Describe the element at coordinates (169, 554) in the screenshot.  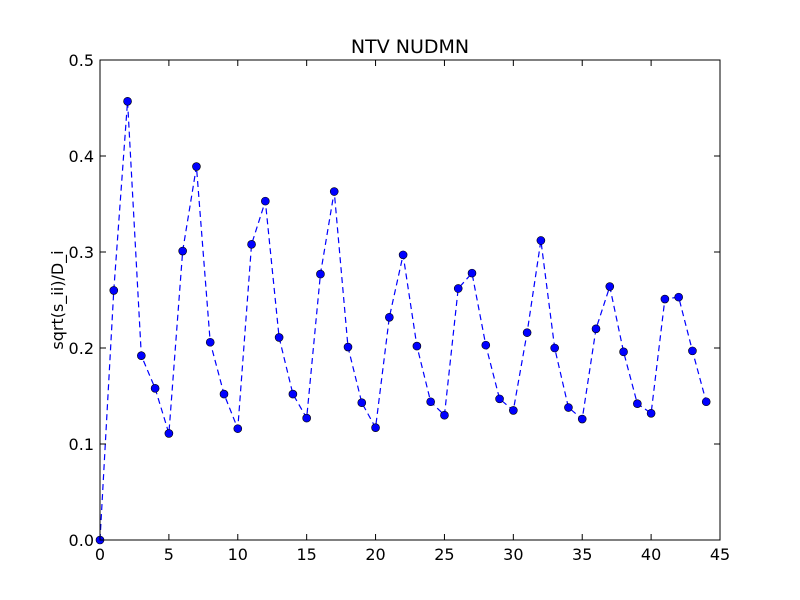
I see `x-tick-label: 5` at that location.